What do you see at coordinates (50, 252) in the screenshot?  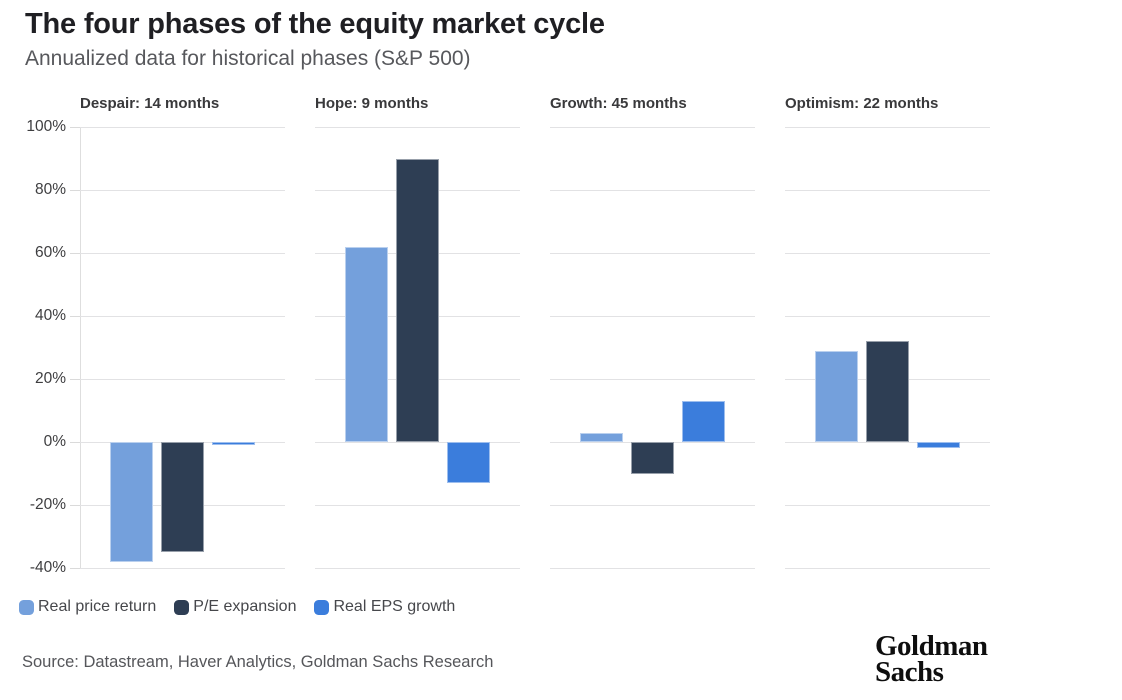 I see `y-axis-label: 60%` at bounding box center [50, 252].